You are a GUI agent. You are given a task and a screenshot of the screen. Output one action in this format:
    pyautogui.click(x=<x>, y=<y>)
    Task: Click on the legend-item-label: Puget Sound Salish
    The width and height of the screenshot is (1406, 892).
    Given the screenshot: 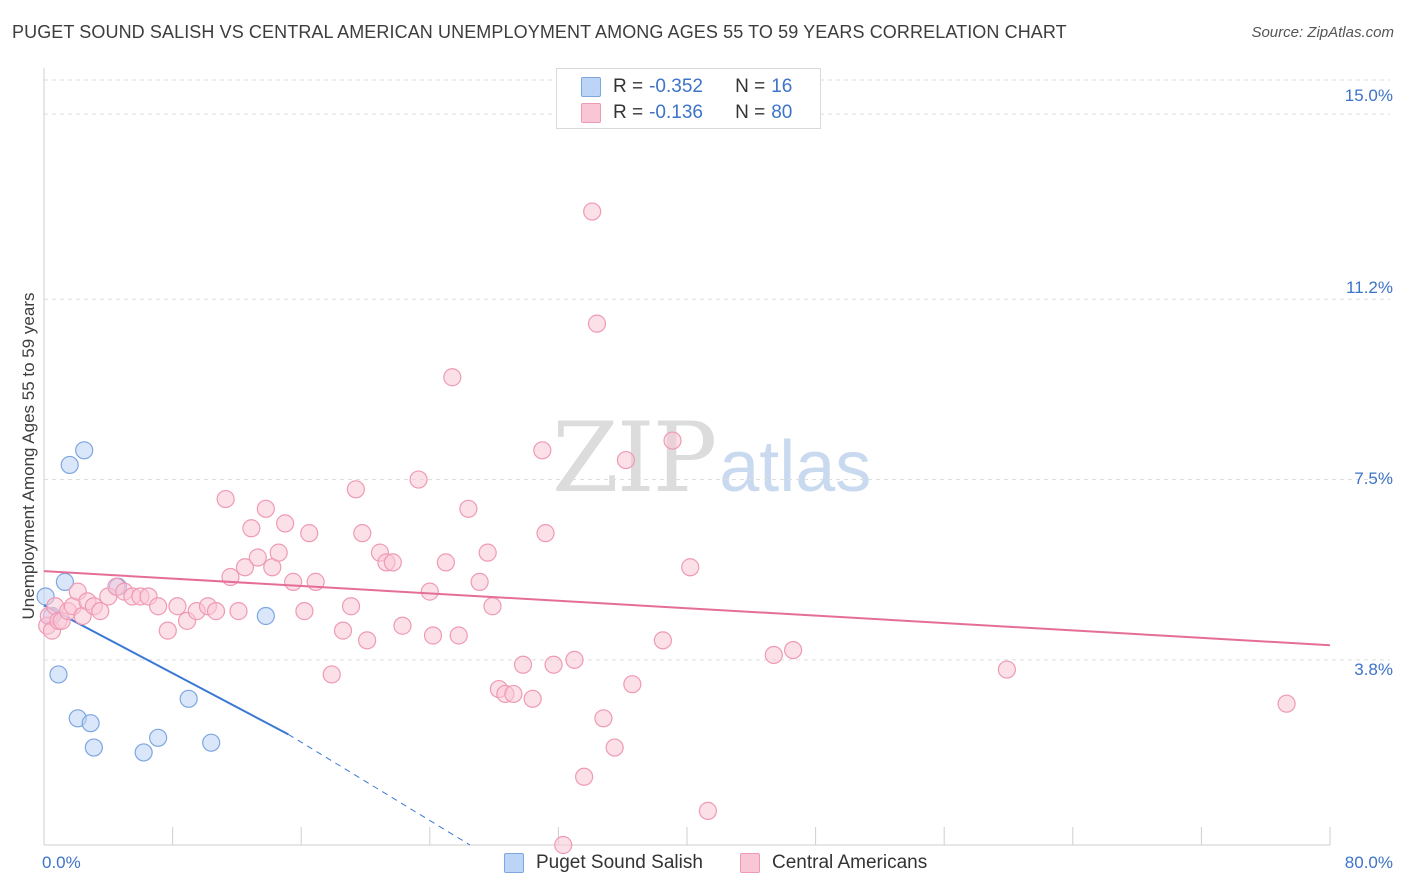 What is the action you would take?
    pyautogui.click(x=619, y=862)
    